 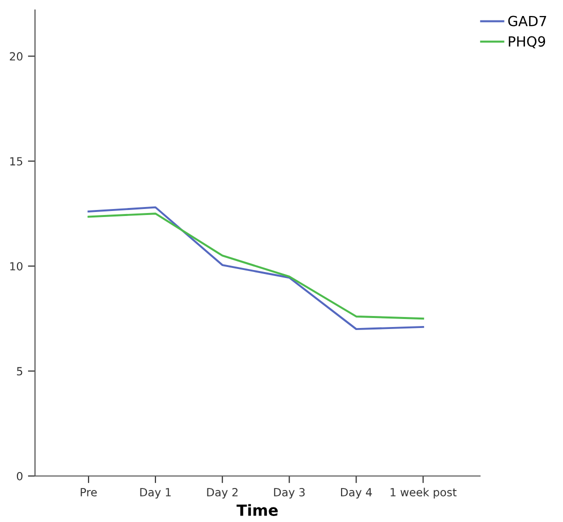 What do you see at coordinates (16, 161) in the screenshot?
I see `y-tick-label: 15` at bounding box center [16, 161].